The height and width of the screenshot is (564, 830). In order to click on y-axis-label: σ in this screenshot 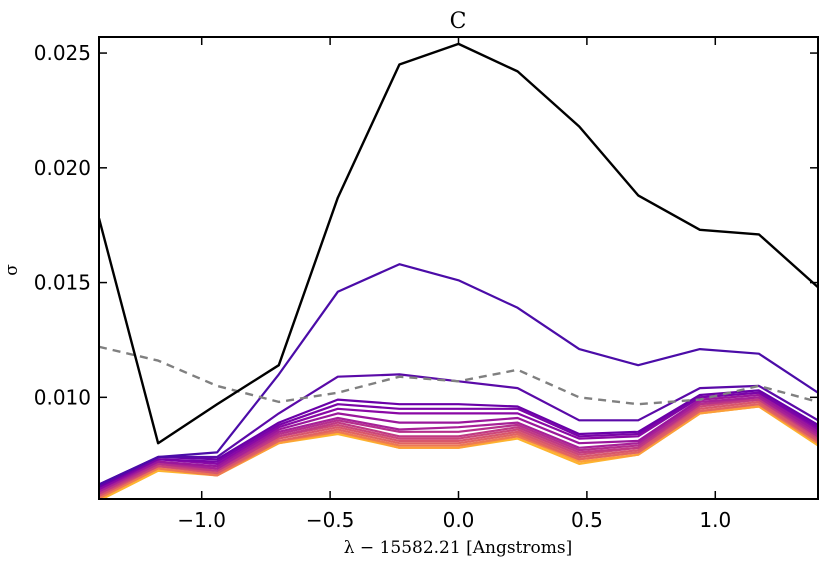, I will do `click(12, 270)`.